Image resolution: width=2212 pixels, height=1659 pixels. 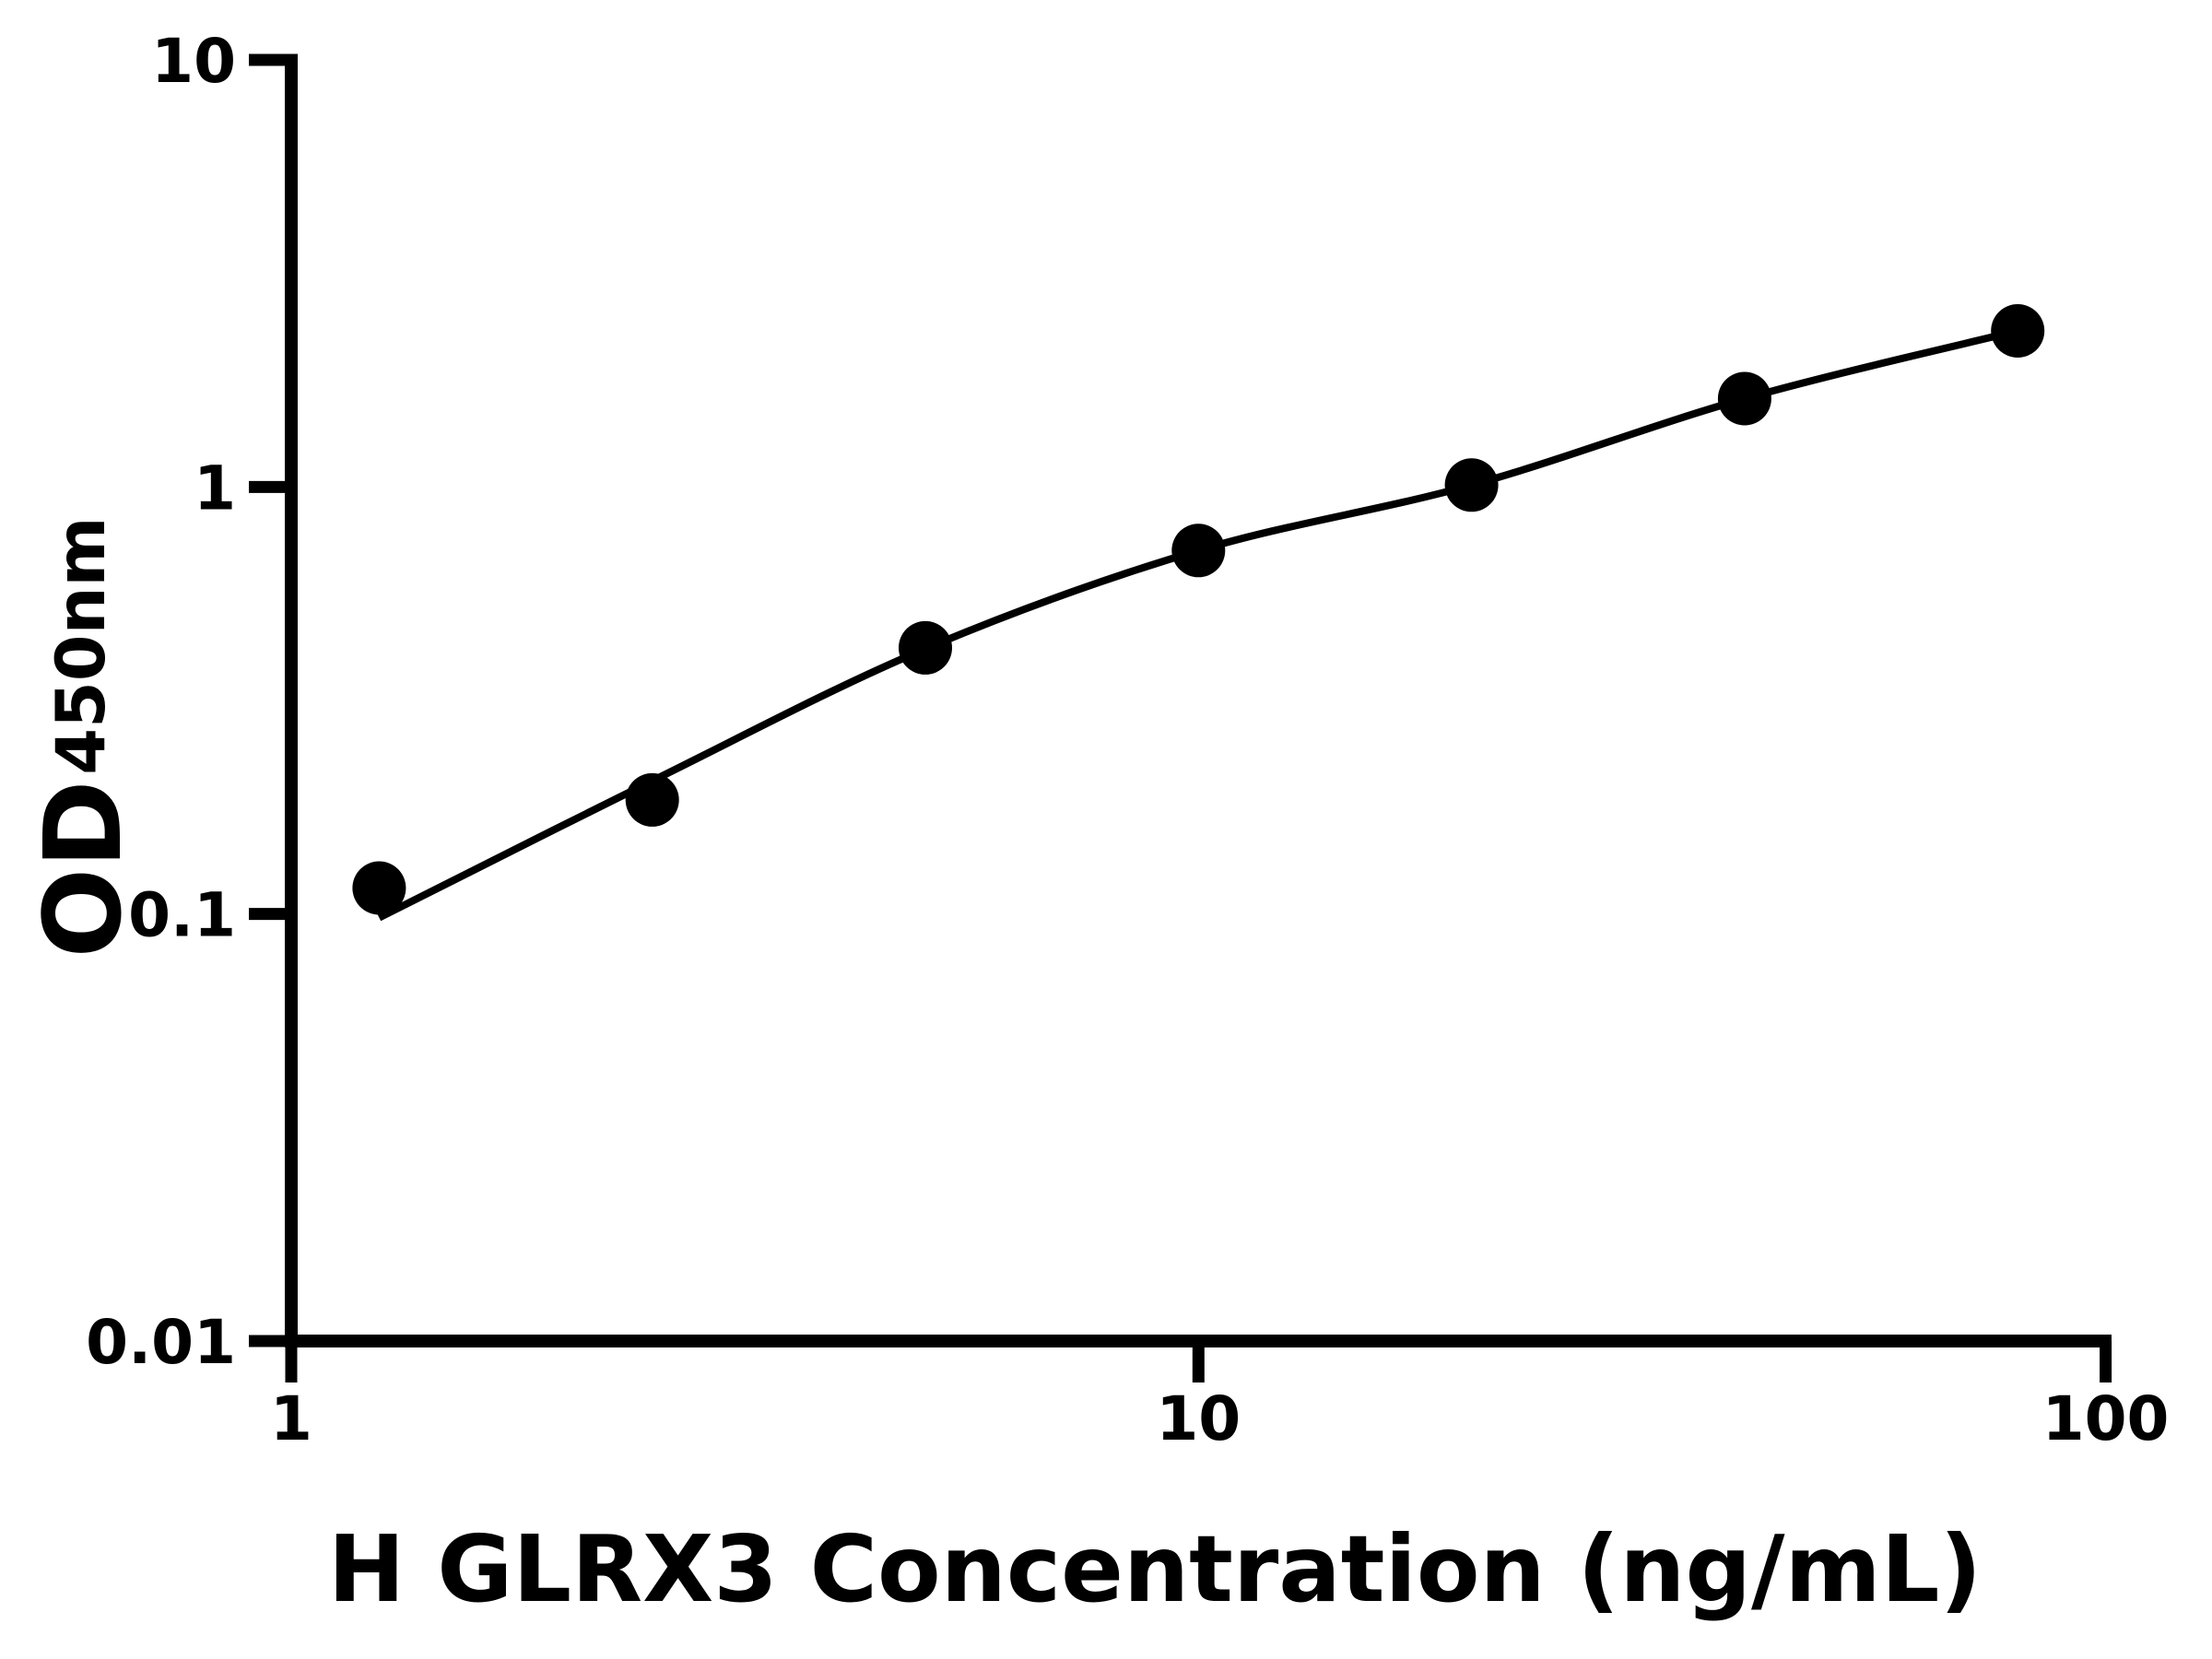 I want to click on y-axis: 10 1 0.1 0.01, so click(x=192, y=702).